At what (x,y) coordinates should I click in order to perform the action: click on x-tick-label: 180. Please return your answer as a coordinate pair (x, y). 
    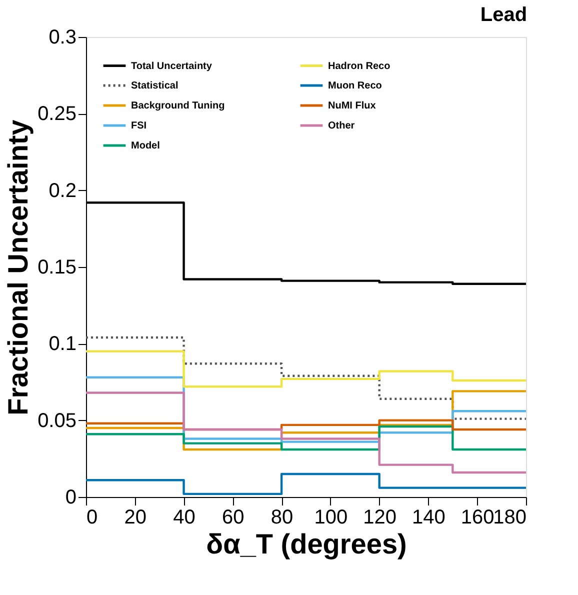
    Looking at the image, I should click on (509, 517).